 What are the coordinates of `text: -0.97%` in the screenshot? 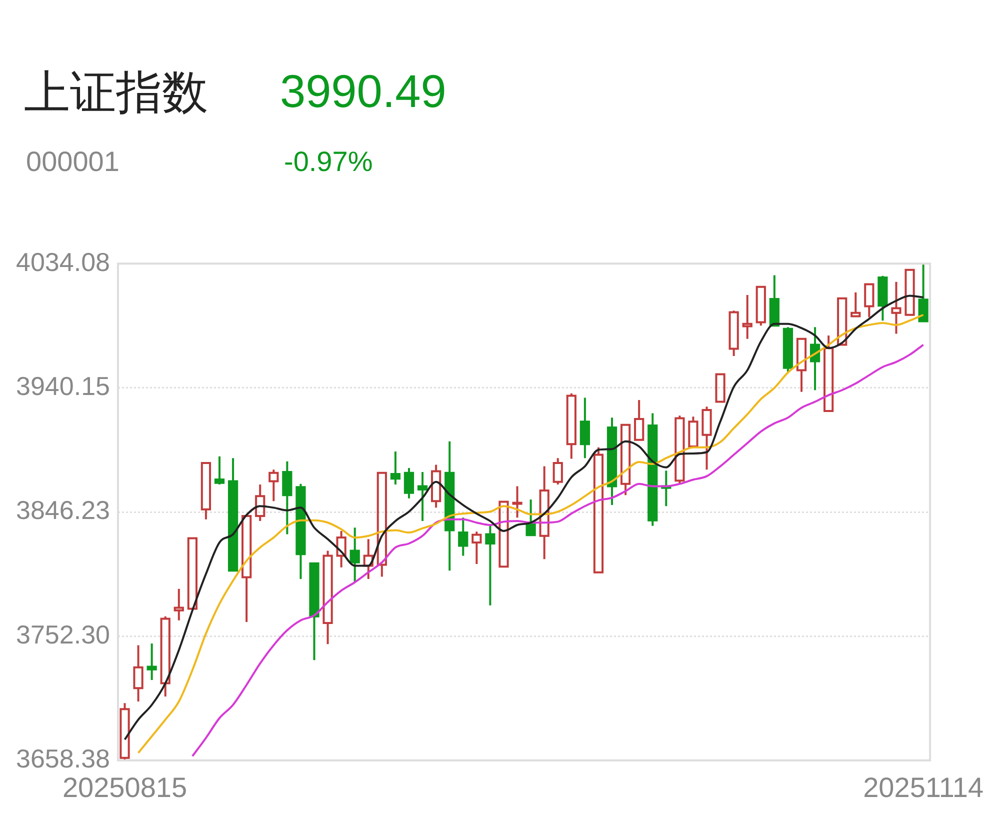 It's located at (328, 162).